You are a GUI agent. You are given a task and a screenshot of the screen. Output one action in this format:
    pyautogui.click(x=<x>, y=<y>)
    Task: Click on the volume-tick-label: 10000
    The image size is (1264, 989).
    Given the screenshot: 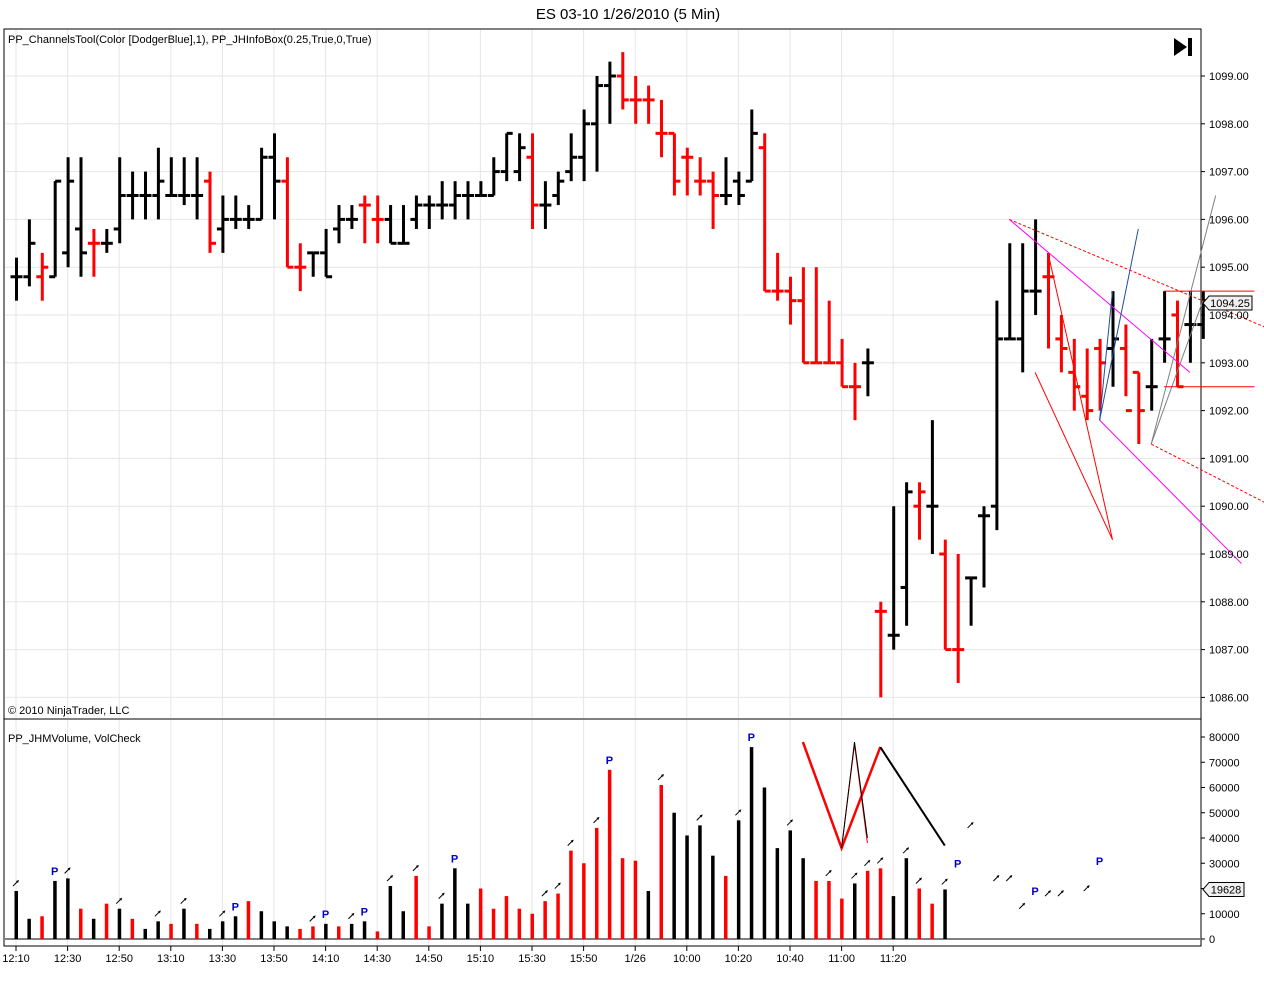 What is the action you would take?
    pyautogui.click(x=1224, y=915)
    